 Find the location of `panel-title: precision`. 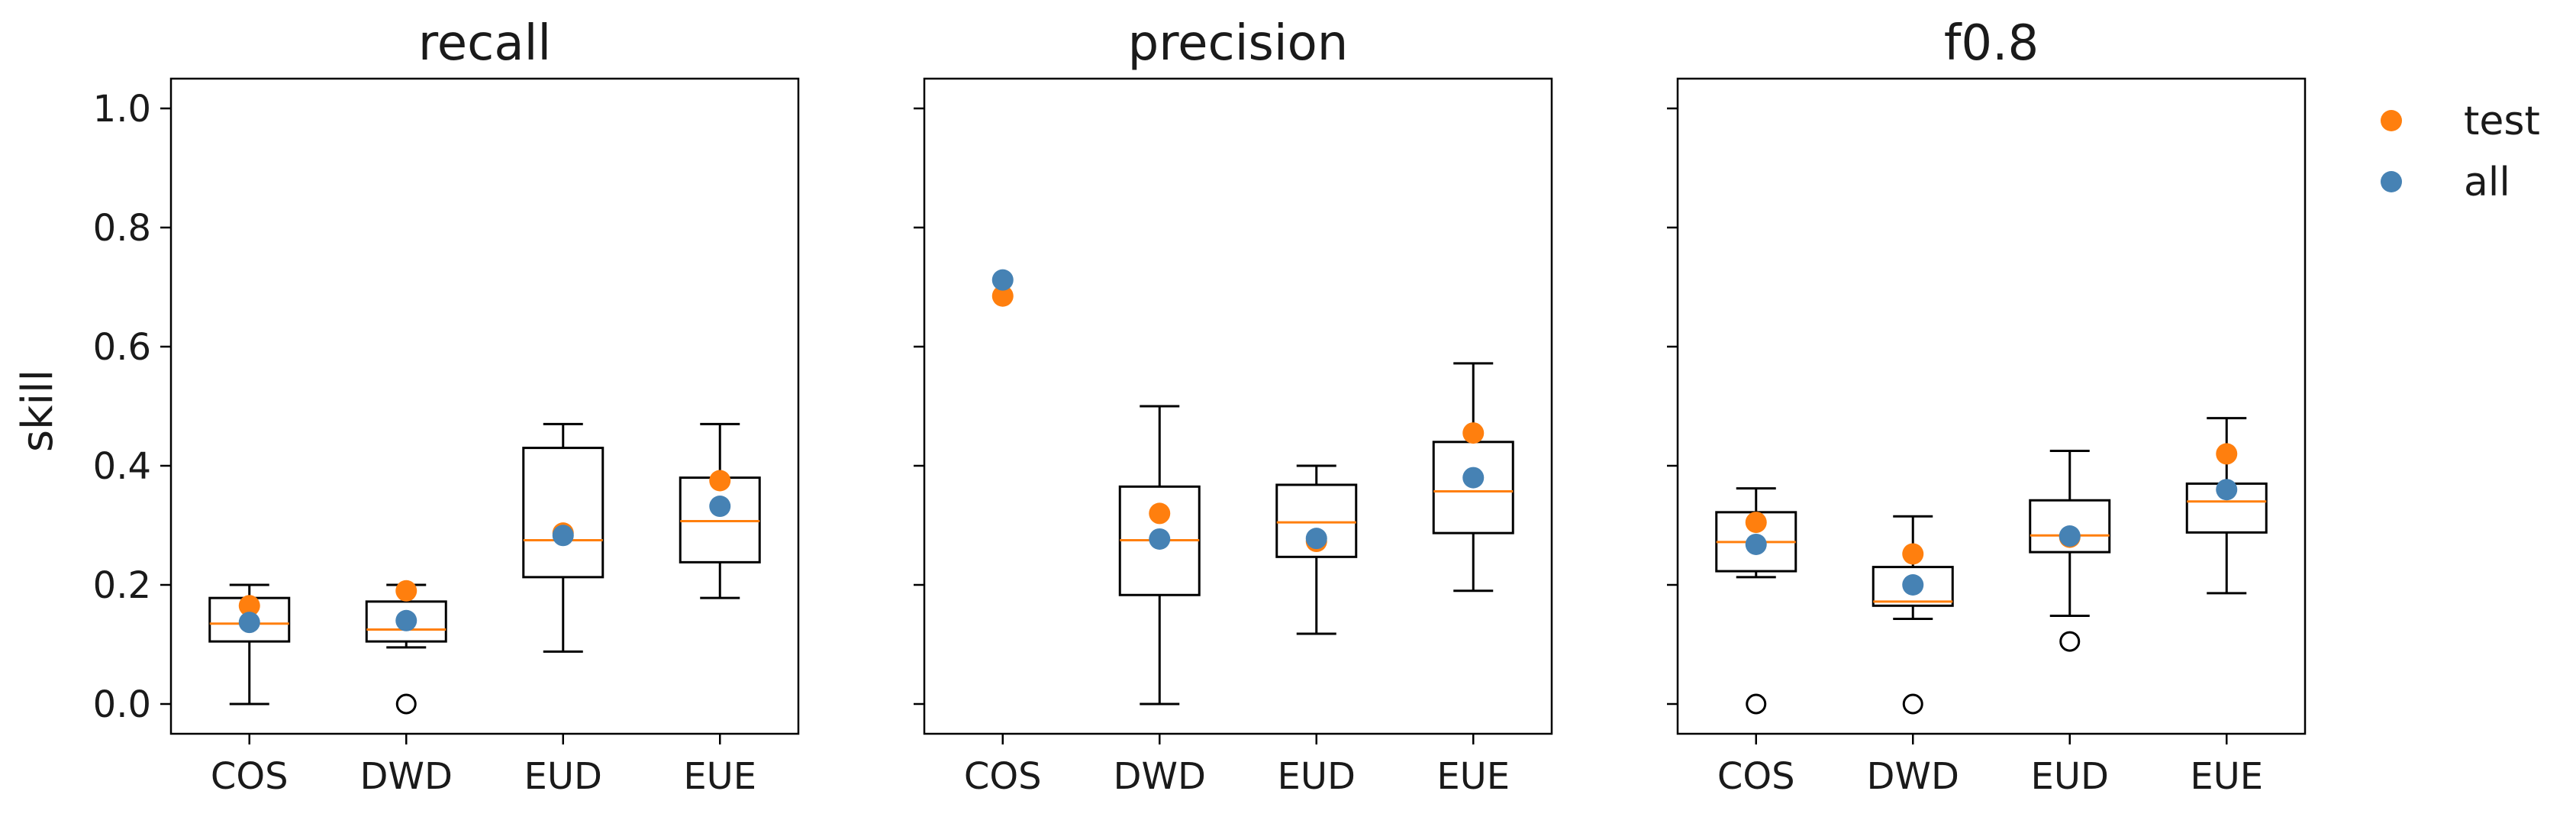

panel-title: precision is located at coordinates (1238, 43).